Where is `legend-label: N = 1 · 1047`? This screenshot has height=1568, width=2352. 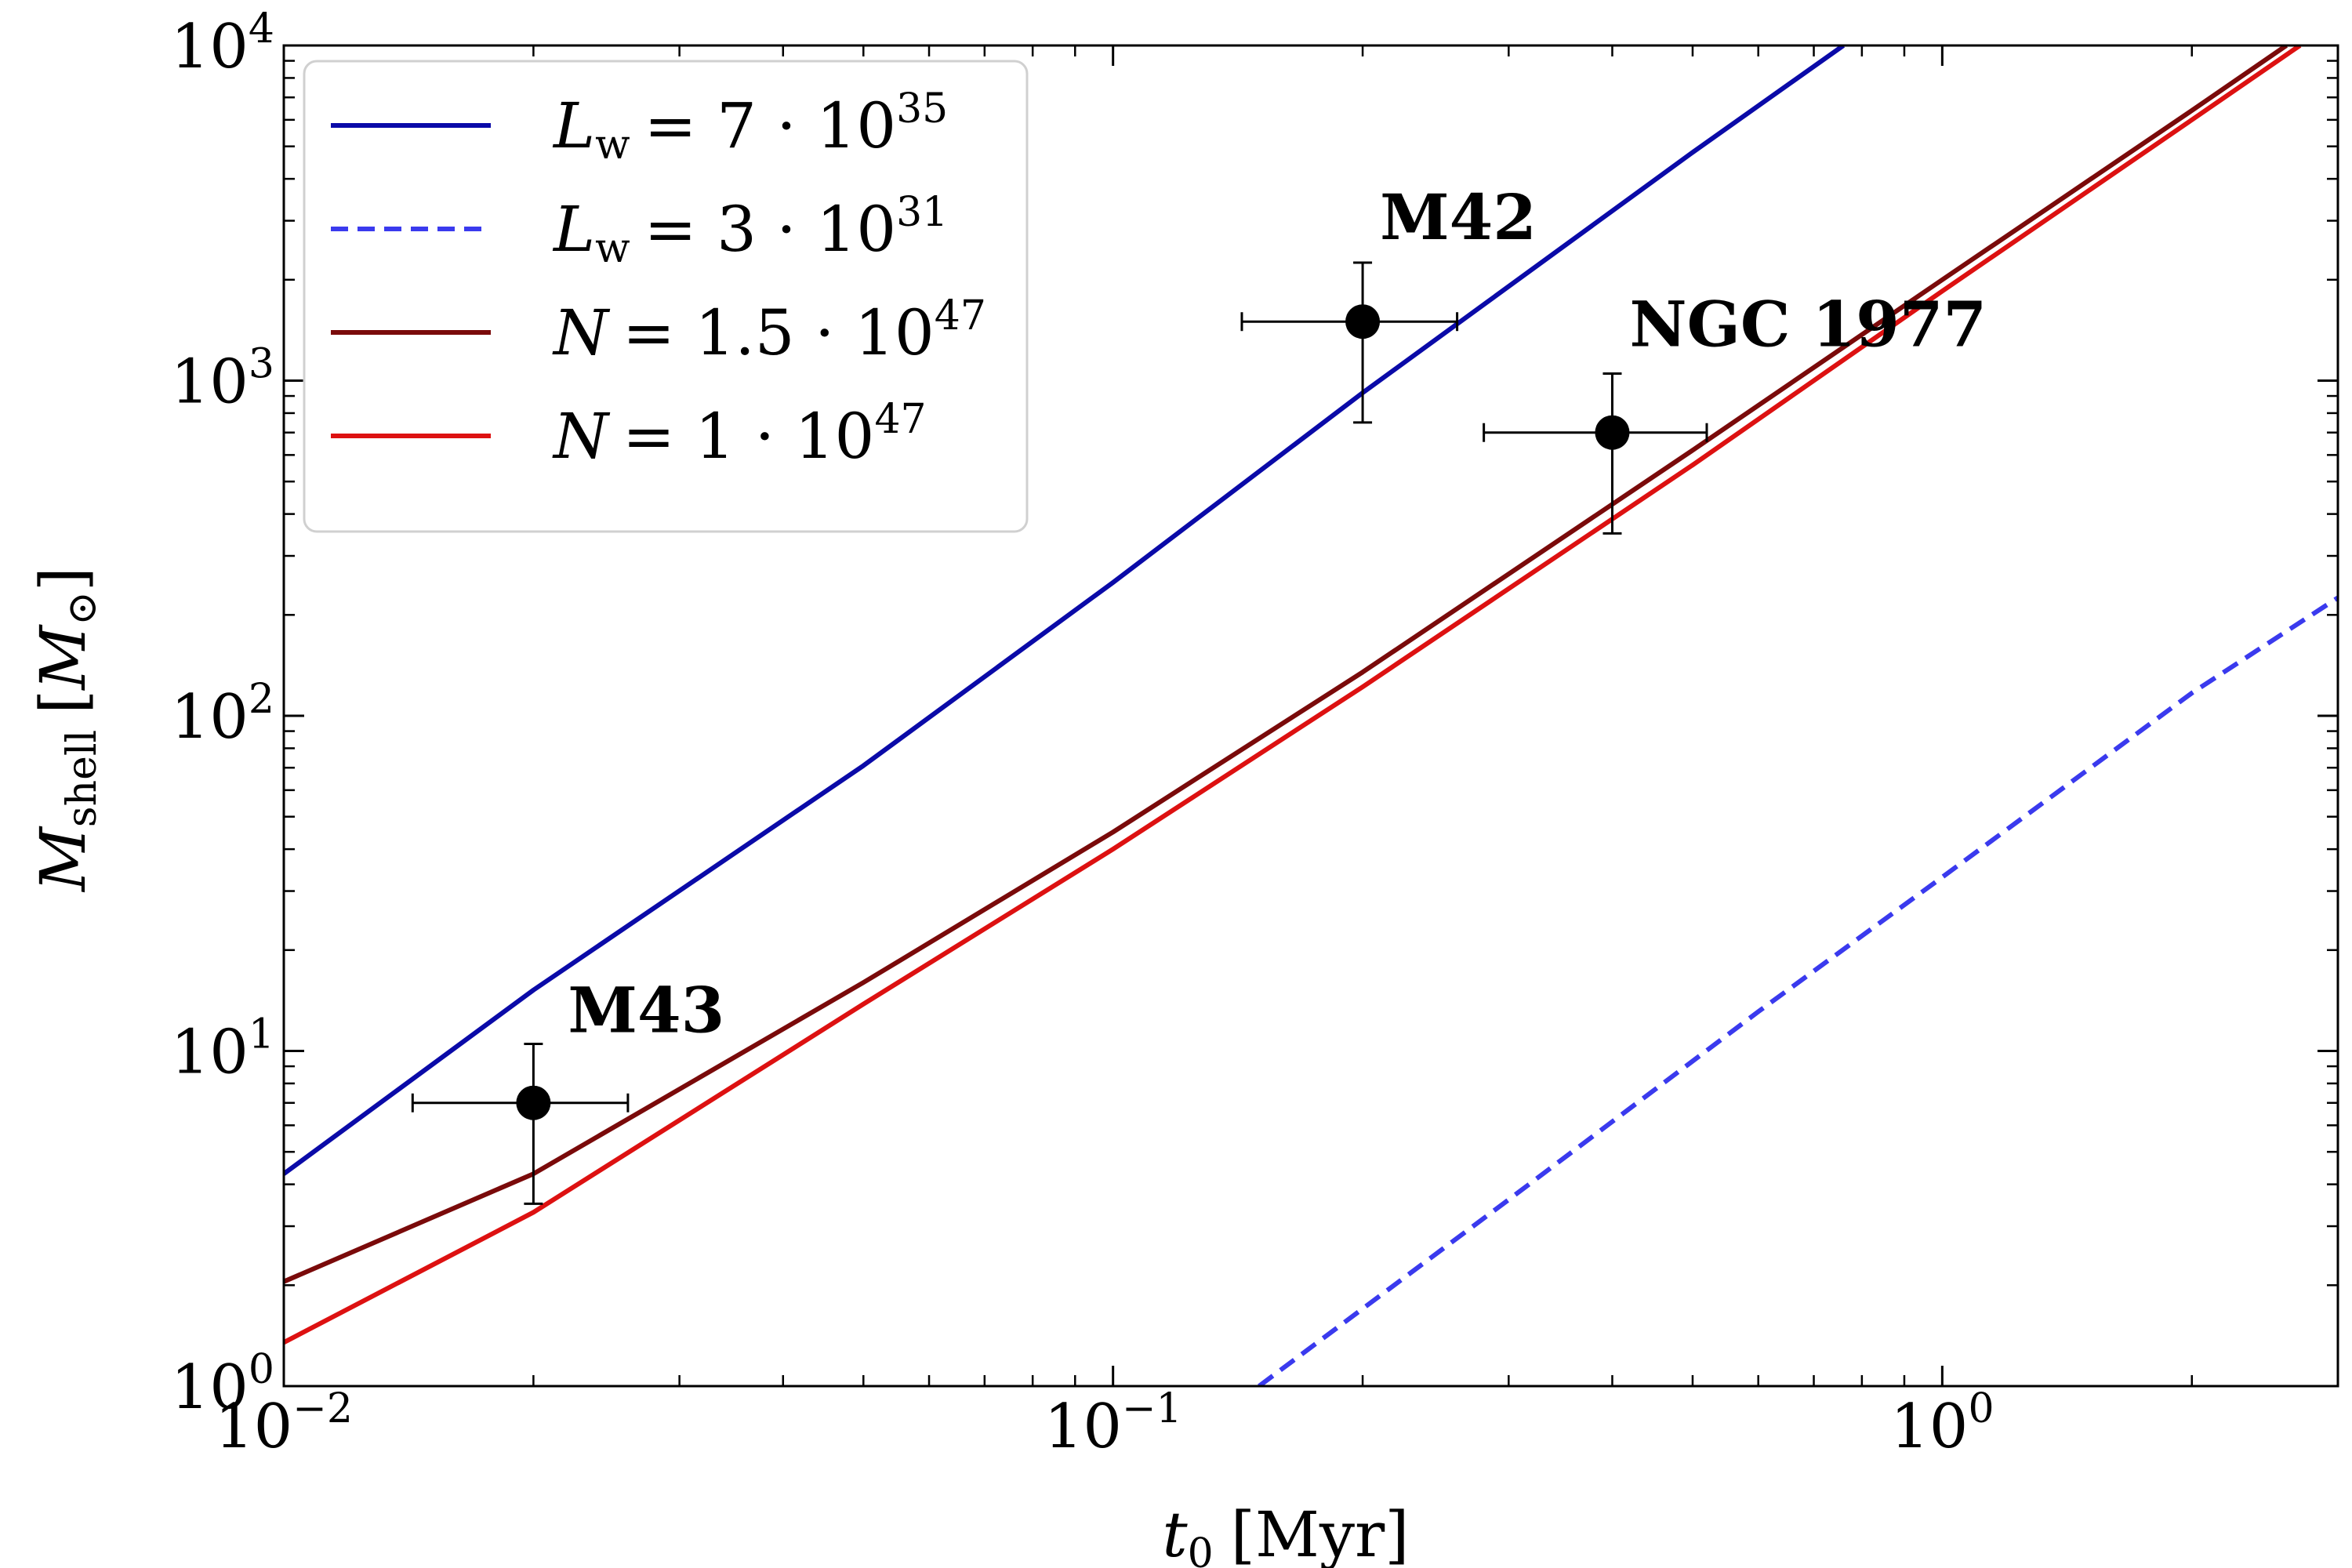 legend-label: N = 1 · 1047 is located at coordinates (739, 434).